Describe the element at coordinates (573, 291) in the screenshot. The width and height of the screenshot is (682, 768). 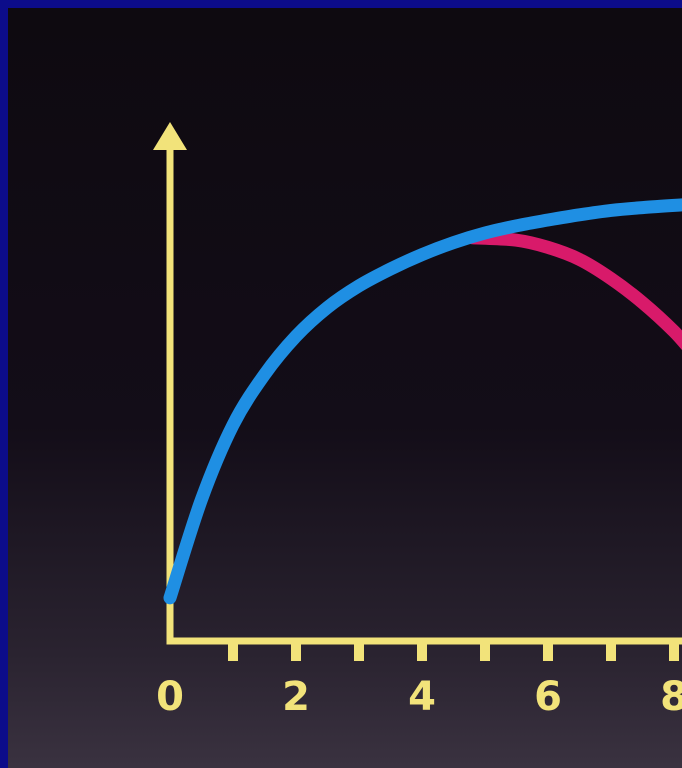
I see `series-line-pink` at that location.